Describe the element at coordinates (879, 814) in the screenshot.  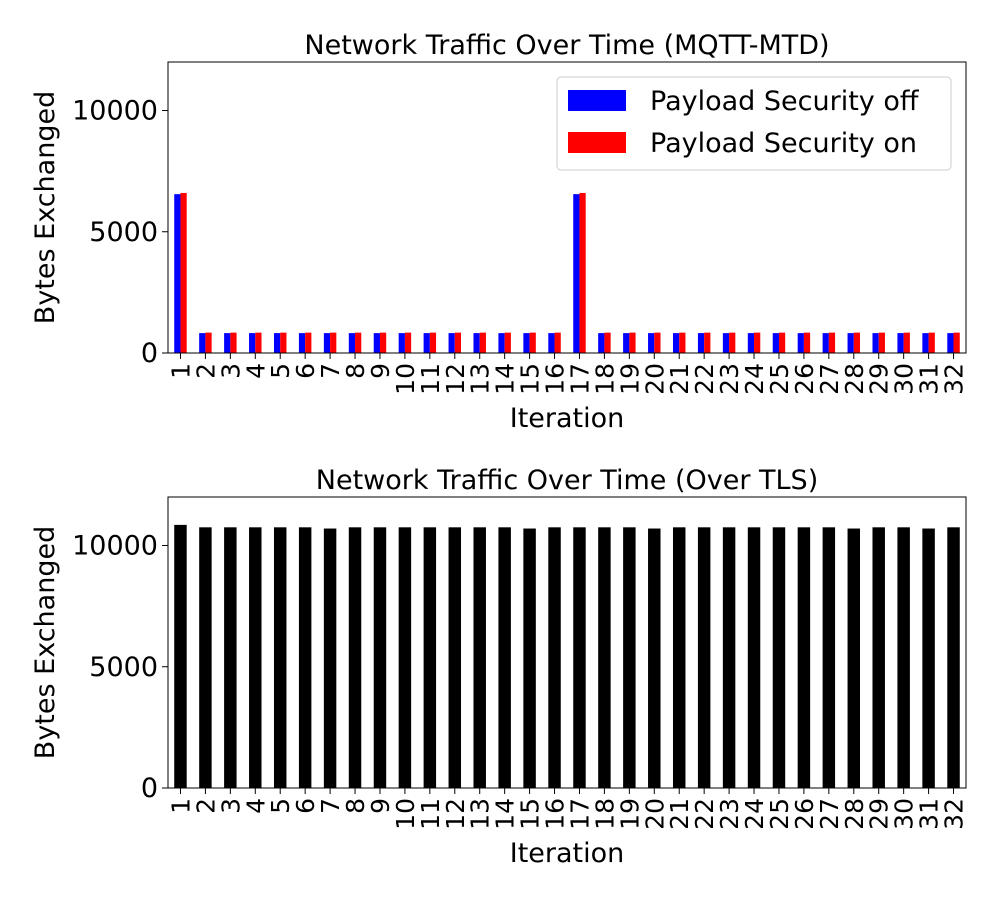
I see `x-tick-label: 29` at that location.